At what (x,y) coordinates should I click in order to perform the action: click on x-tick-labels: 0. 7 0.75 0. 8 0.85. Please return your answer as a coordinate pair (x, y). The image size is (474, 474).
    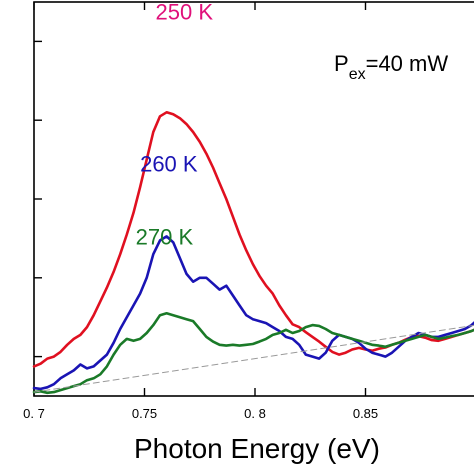
    Looking at the image, I should click on (200, 413).